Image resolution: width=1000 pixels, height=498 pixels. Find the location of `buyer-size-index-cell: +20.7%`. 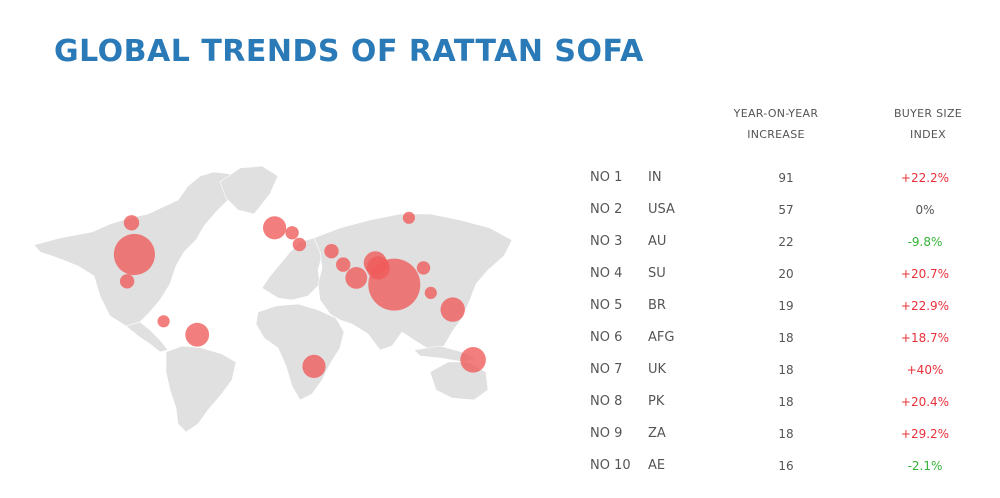

buyer-size-index-cell: +20.7% is located at coordinates (925, 274).